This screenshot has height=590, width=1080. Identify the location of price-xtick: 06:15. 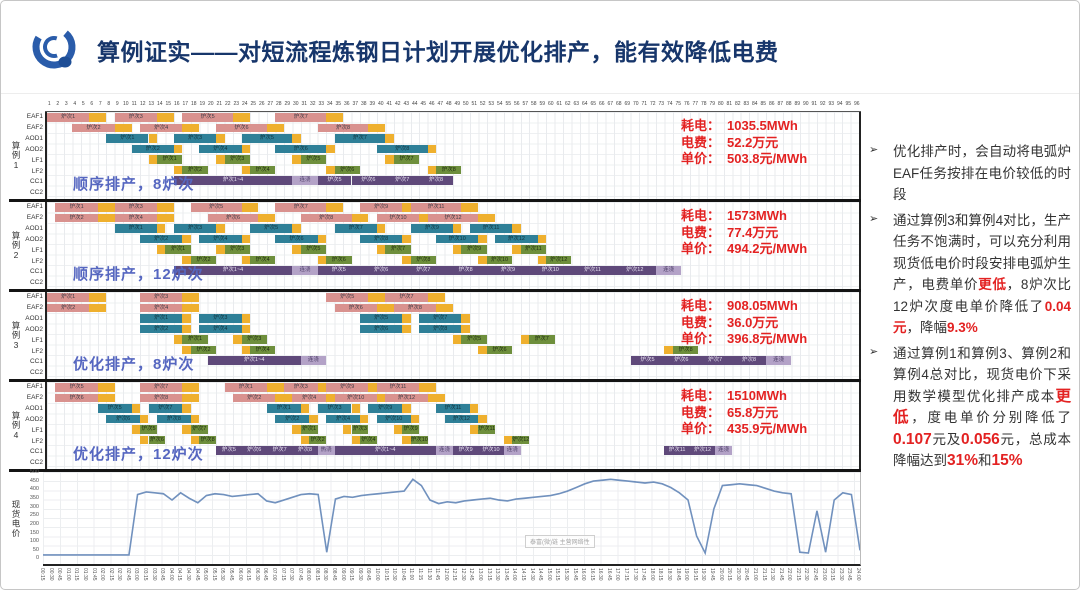
(248, 574).